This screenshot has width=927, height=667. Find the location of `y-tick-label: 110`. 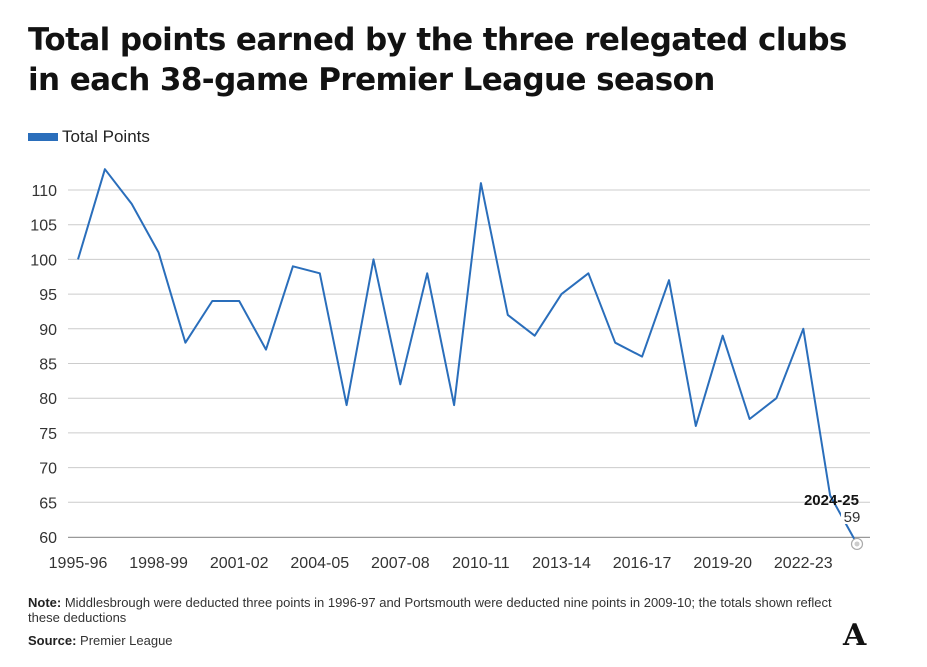

y-tick-label: 110 is located at coordinates (44, 191).